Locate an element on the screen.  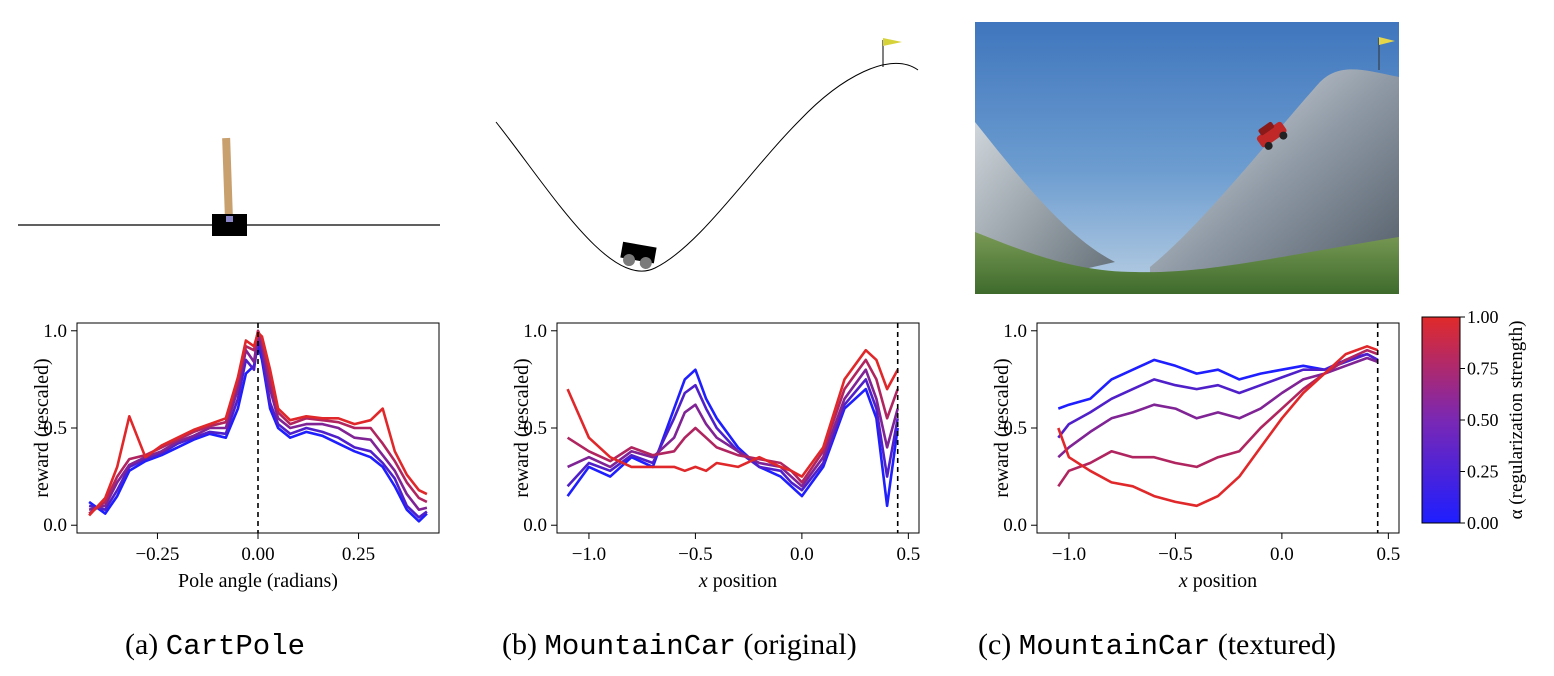
colorbar-tick-label: 0.25 is located at coordinates (1483, 472).